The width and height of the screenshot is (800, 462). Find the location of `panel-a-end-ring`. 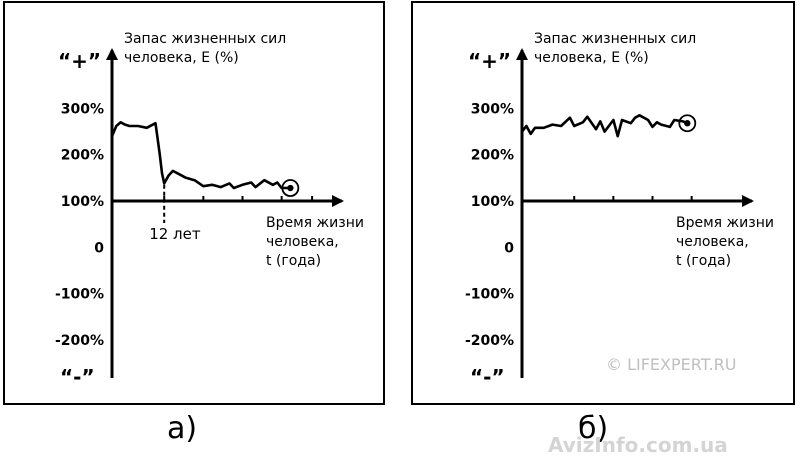

panel-a-end-ring is located at coordinates (290, 188).